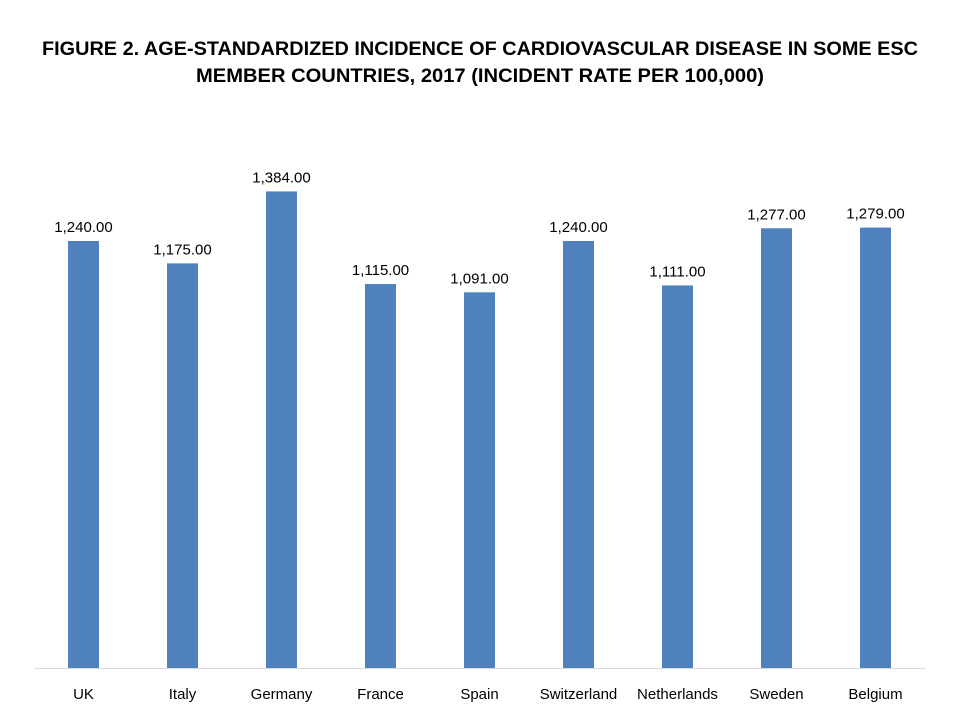  I want to click on x-tick-label-belgium: Belgium, so click(875, 694).